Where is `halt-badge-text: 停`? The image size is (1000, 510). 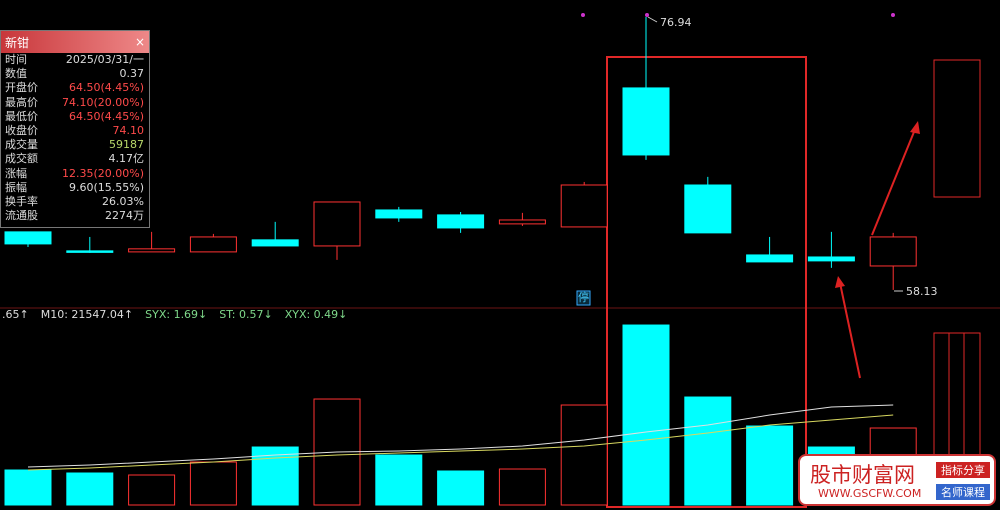
halt-badge-text: 停 is located at coordinates (583, 297).